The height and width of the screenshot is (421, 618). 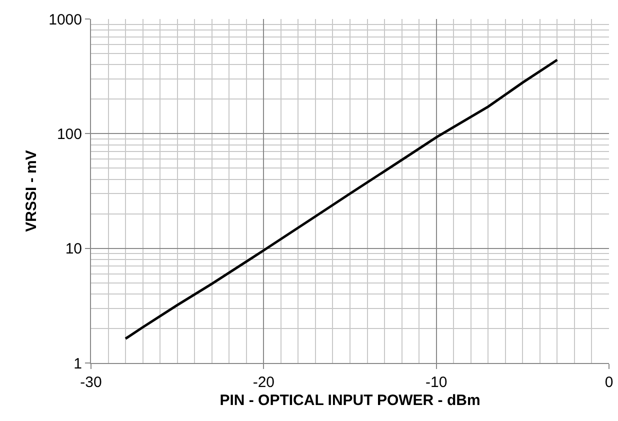 I want to click on x-tick-label: -30, so click(x=91, y=382).